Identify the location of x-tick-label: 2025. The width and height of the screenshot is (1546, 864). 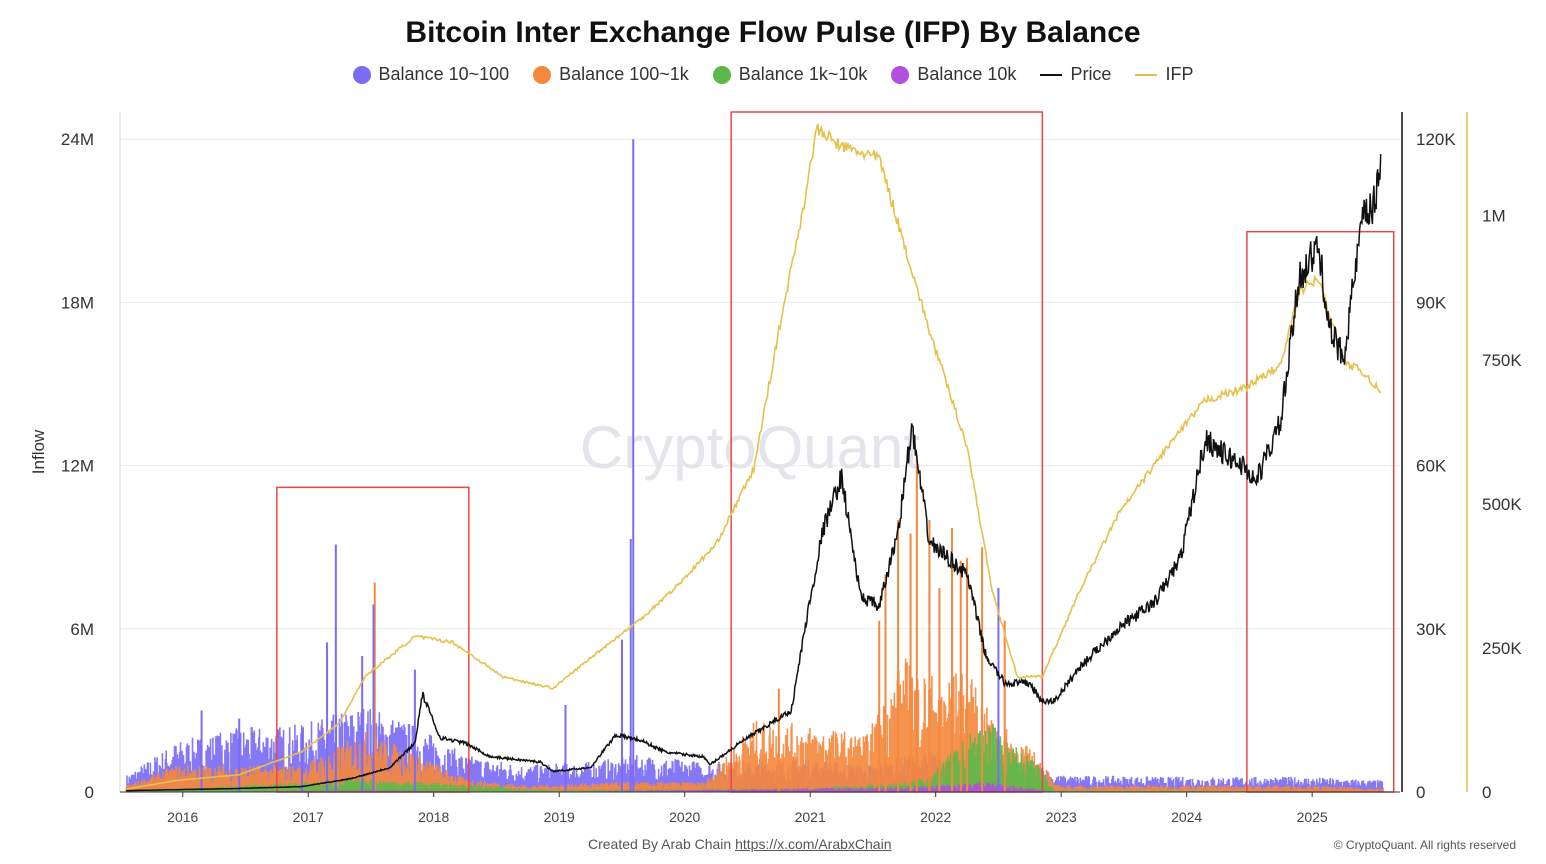
(1312, 817).